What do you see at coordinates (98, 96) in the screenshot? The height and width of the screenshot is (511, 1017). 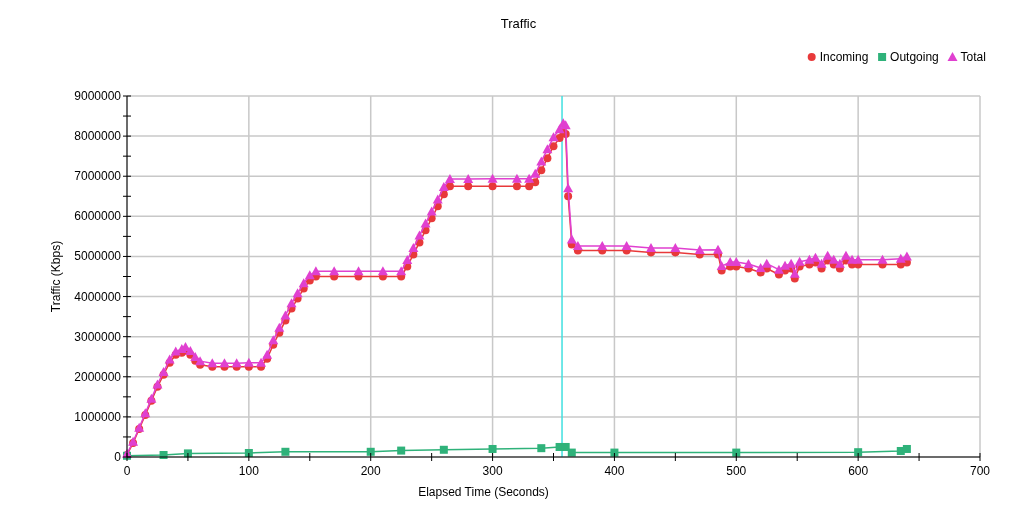 I see `y-tick-label: 9000000` at bounding box center [98, 96].